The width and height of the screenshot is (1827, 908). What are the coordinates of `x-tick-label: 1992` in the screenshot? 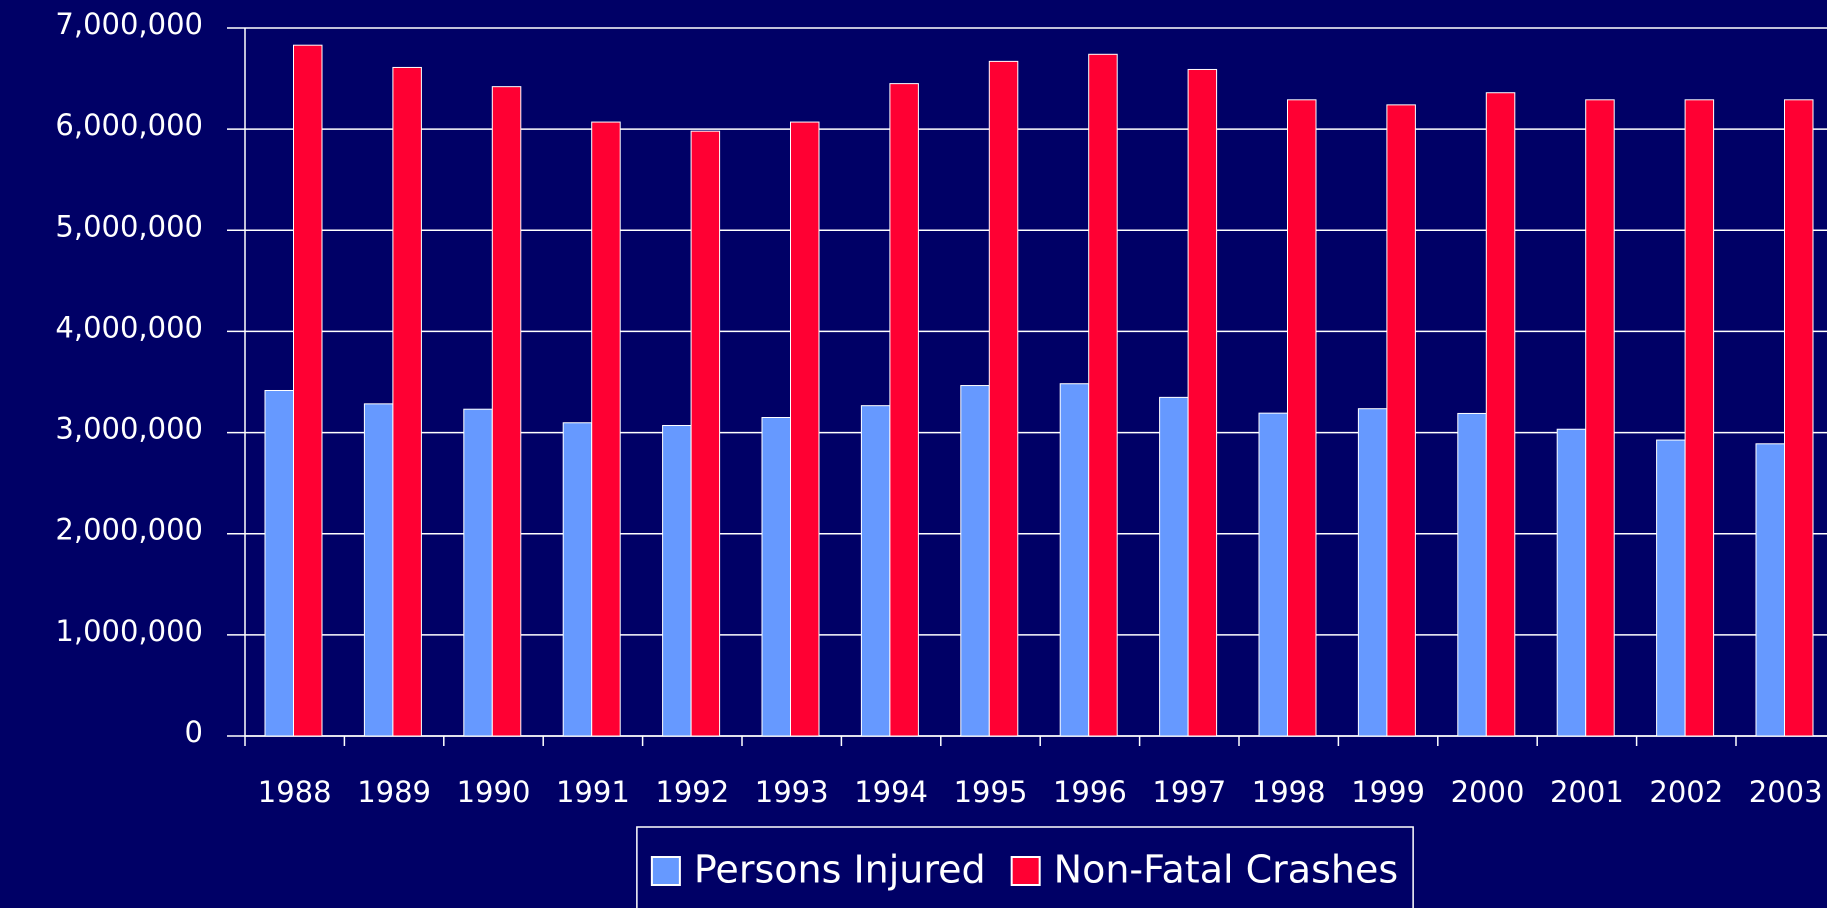 It's located at (692, 792).